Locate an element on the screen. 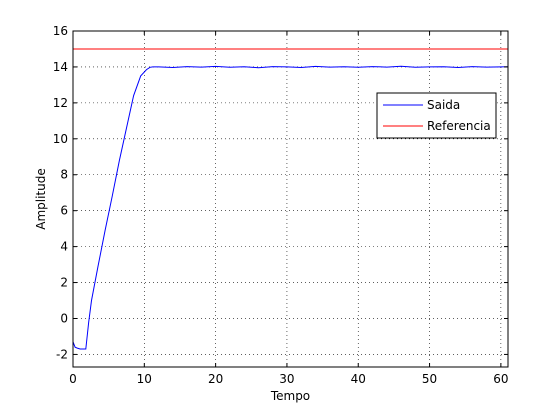 Image resolution: width=560 pixels, height=419 pixels. x-tick-label: 40 is located at coordinates (358, 379).